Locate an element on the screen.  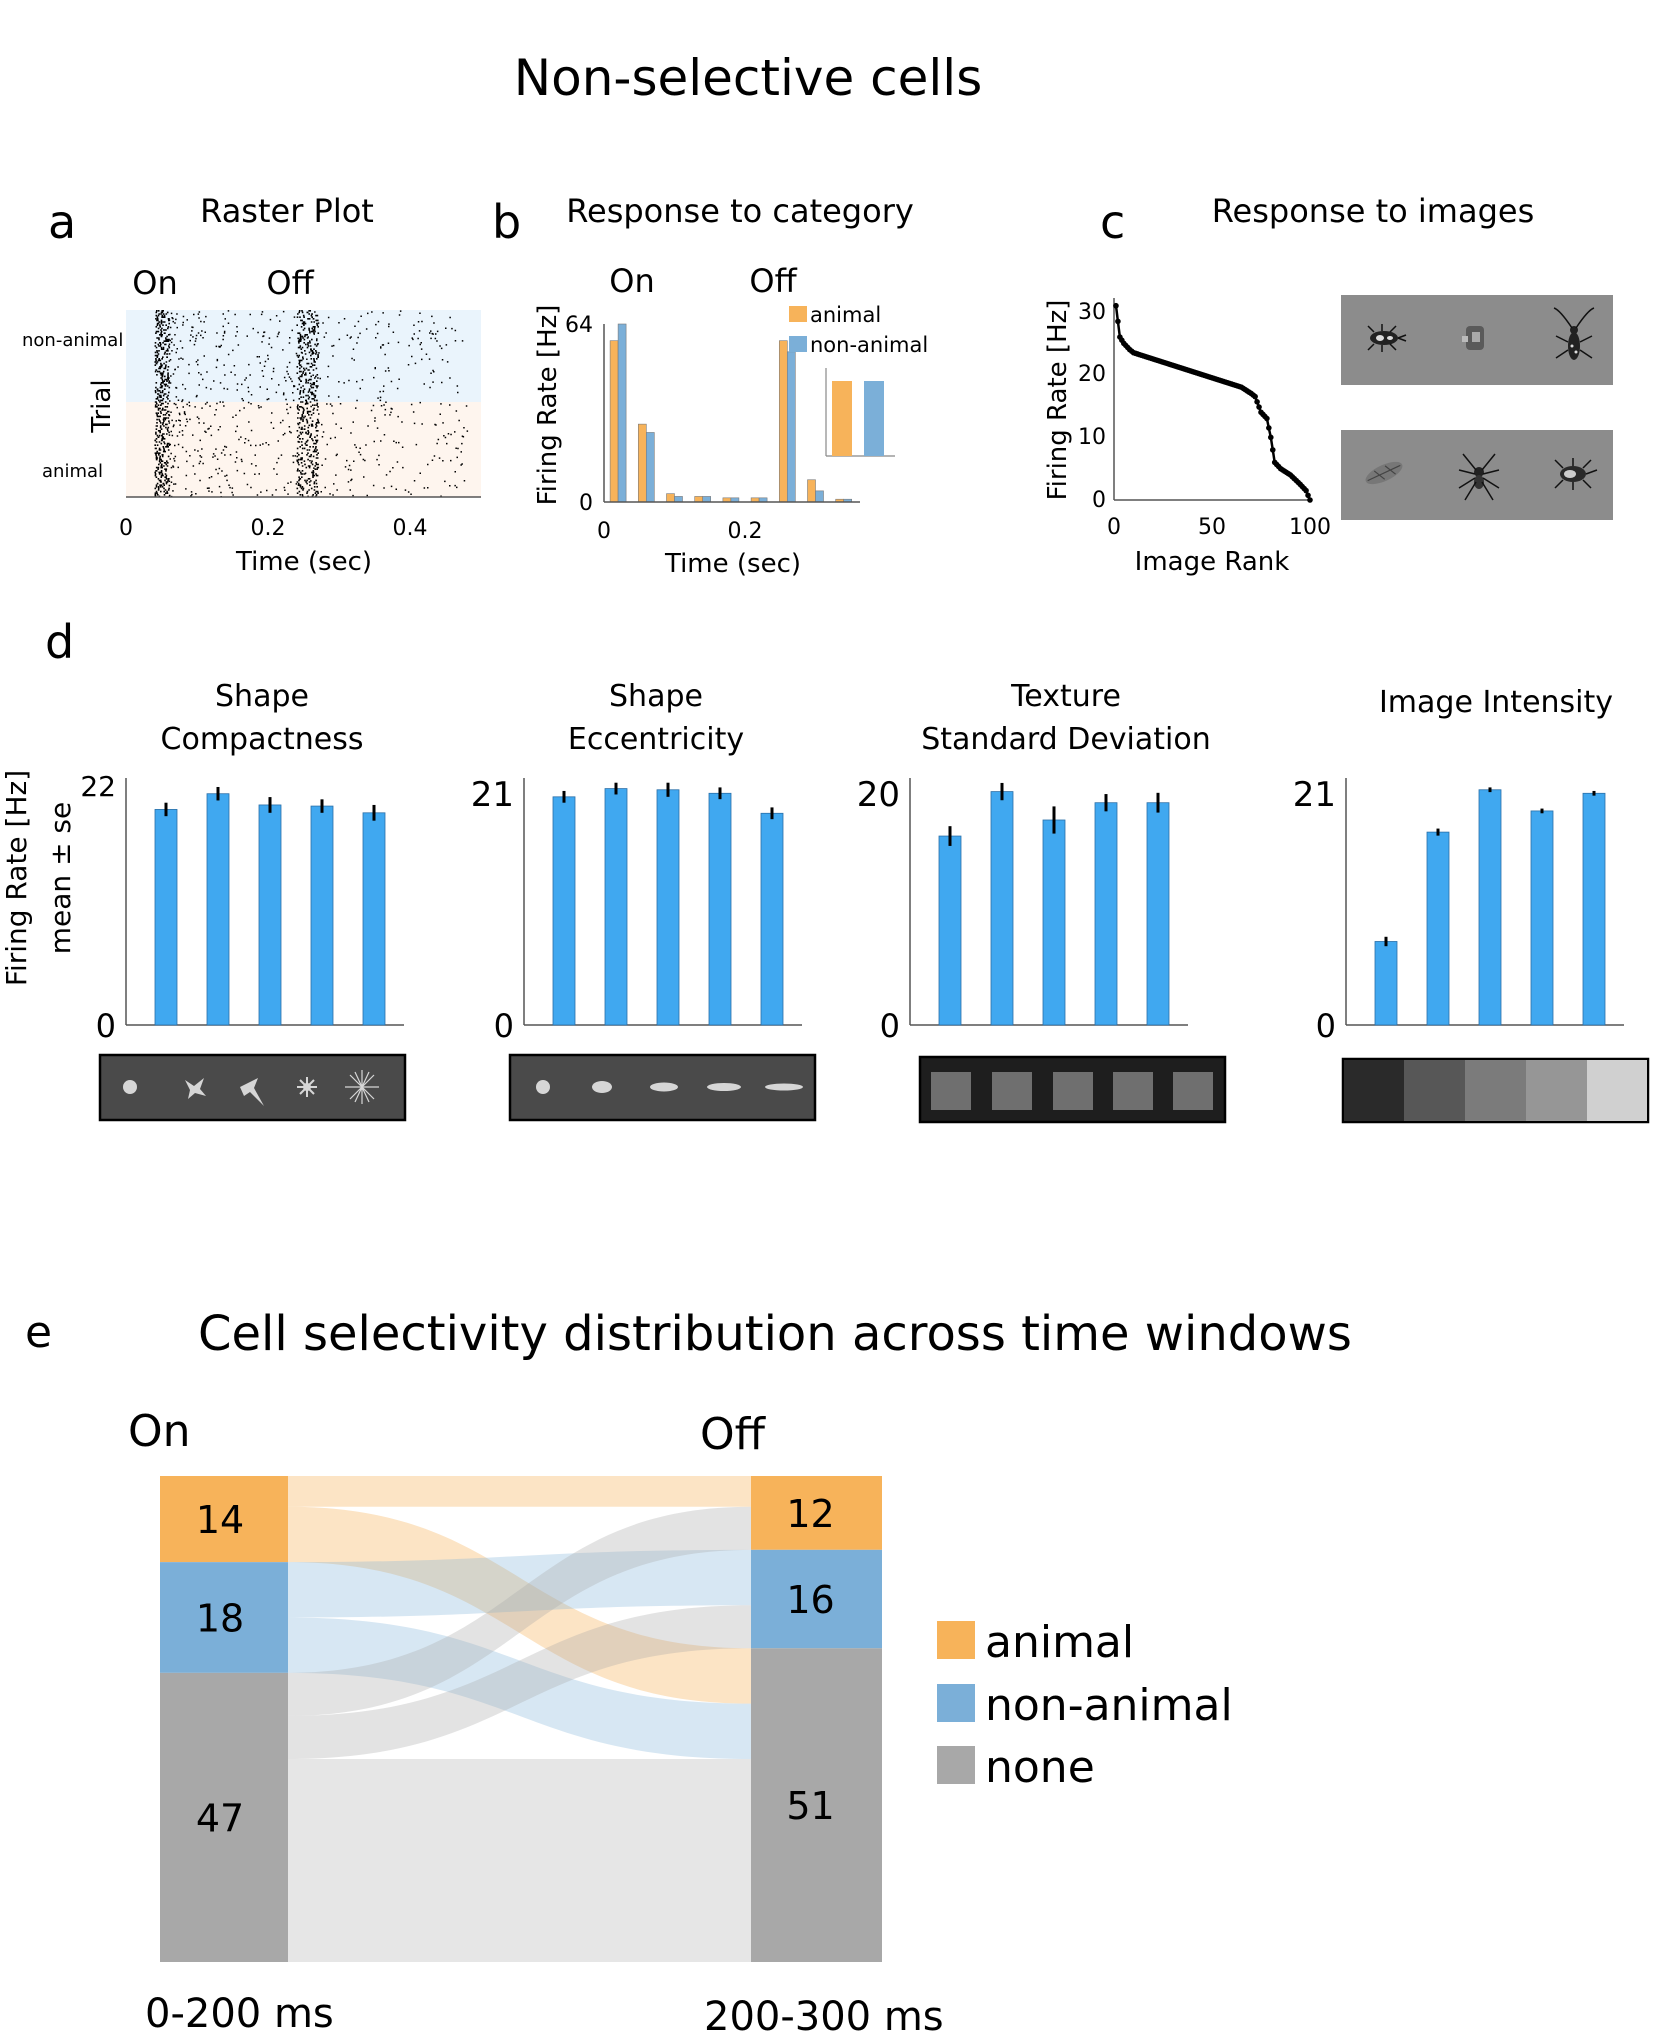
raster-x-tick: 0.4 is located at coordinates (410, 528).